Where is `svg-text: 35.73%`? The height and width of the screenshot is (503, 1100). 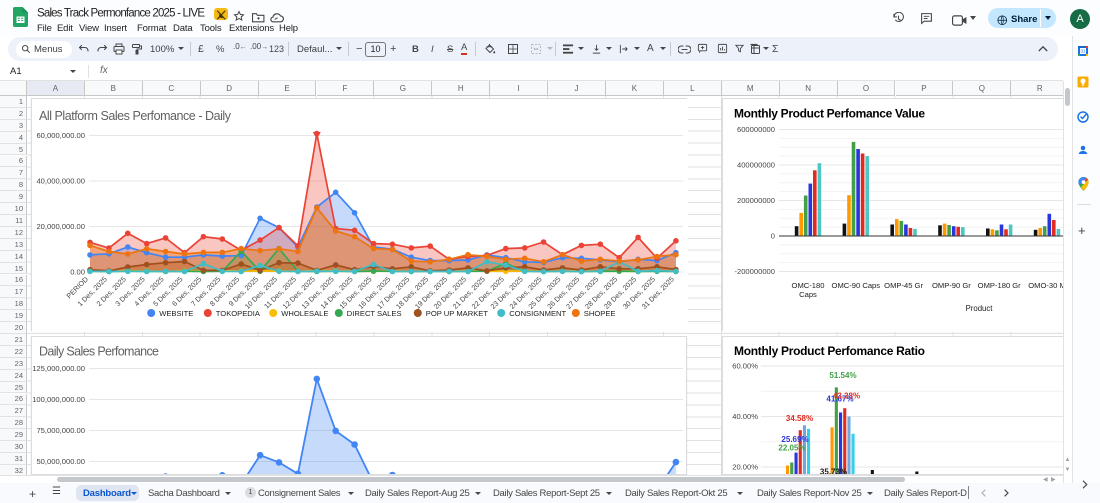 svg-text: 35.73% is located at coordinates (833, 472).